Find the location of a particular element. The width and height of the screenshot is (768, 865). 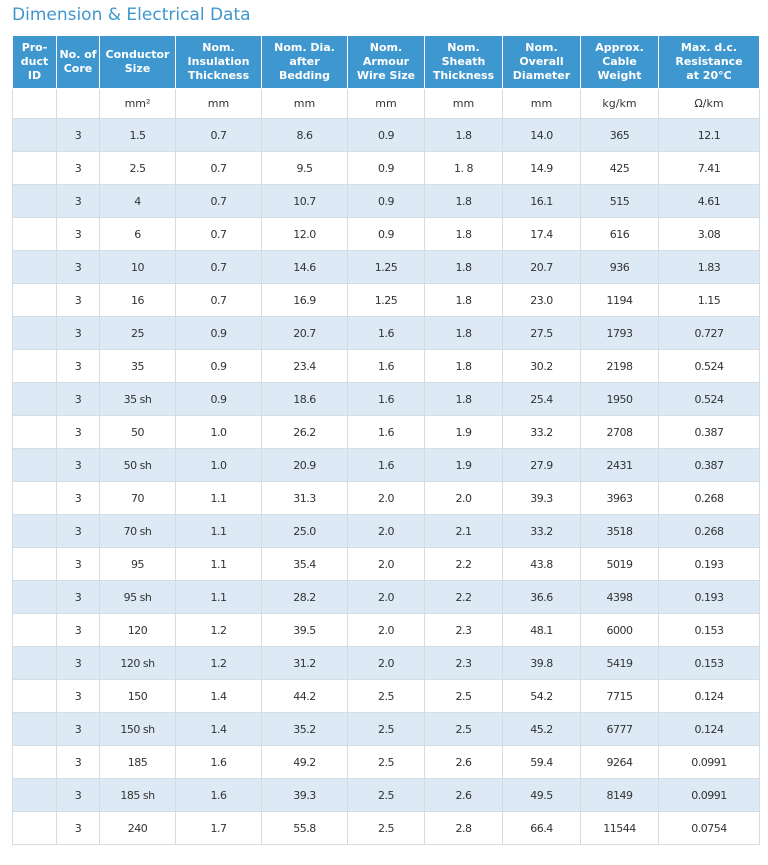

cell-weight: 425 is located at coordinates (619, 168).